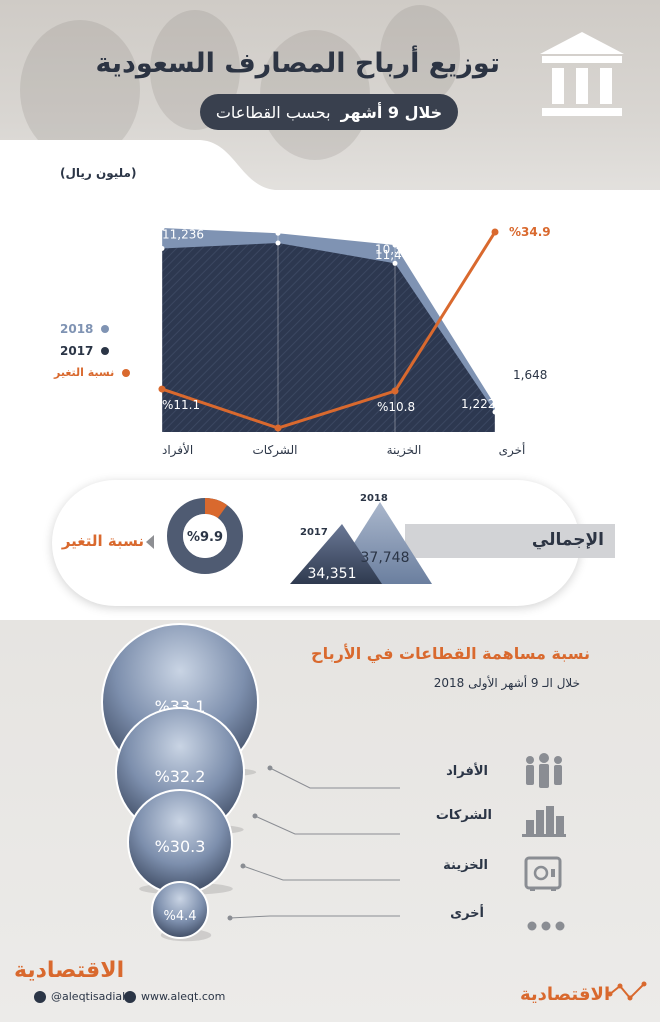 The image size is (660, 1022). What do you see at coordinates (181, 405) in the screenshot?
I see `label-change-0: %11.1` at bounding box center [181, 405].